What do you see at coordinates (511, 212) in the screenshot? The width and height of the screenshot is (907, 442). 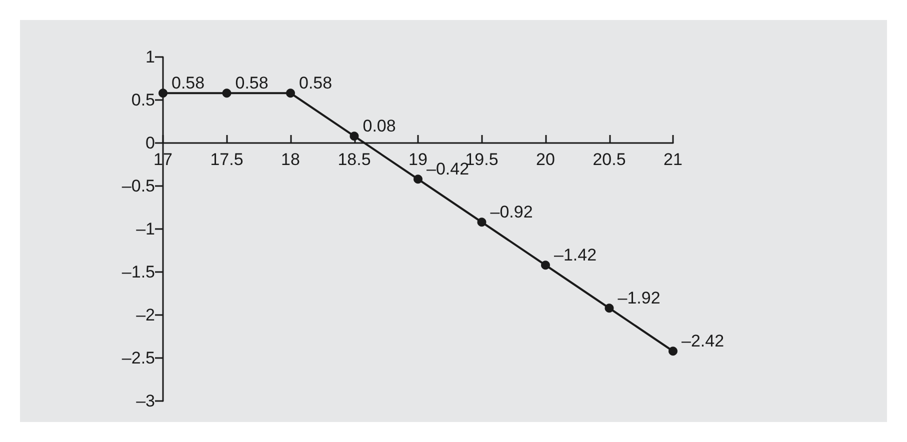 I see `data-label: –0.92` at bounding box center [511, 212].